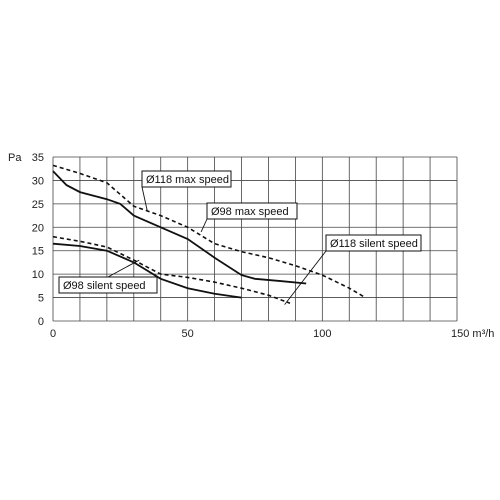 This screenshot has width=500, height=500. What do you see at coordinates (38, 205) in the screenshot?
I see `y-tick-label: 25` at bounding box center [38, 205].